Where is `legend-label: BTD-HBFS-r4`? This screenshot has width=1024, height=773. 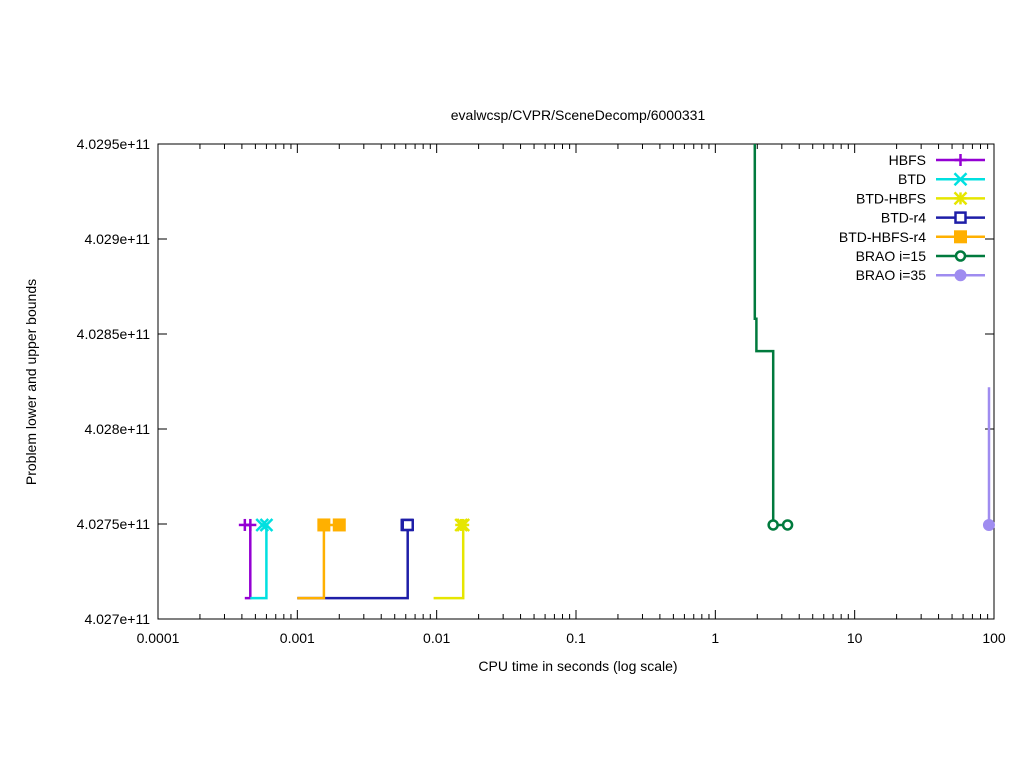 legend-label: BTD-HBFS-r4 is located at coordinates (882, 237).